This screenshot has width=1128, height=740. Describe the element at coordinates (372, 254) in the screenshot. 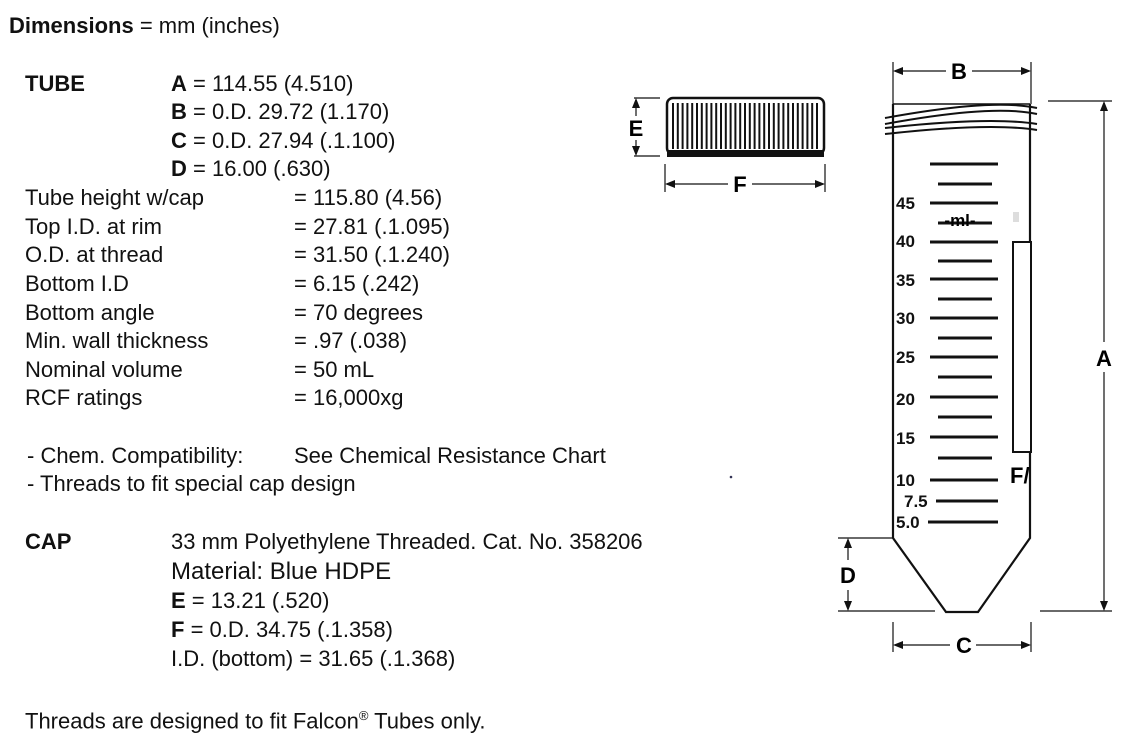

I see `spec-value: = 31.50 (.1.240)` at that location.